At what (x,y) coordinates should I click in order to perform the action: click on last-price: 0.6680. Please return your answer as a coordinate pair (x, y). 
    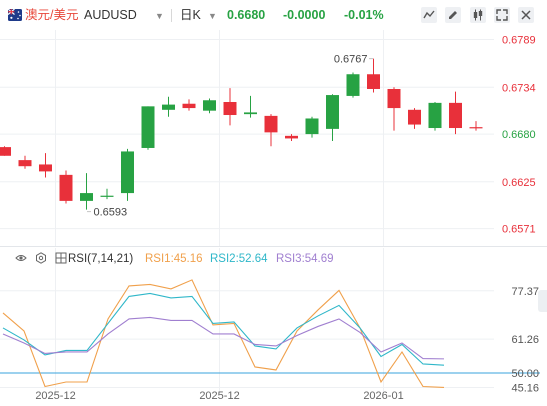
    Looking at the image, I should click on (246, 15).